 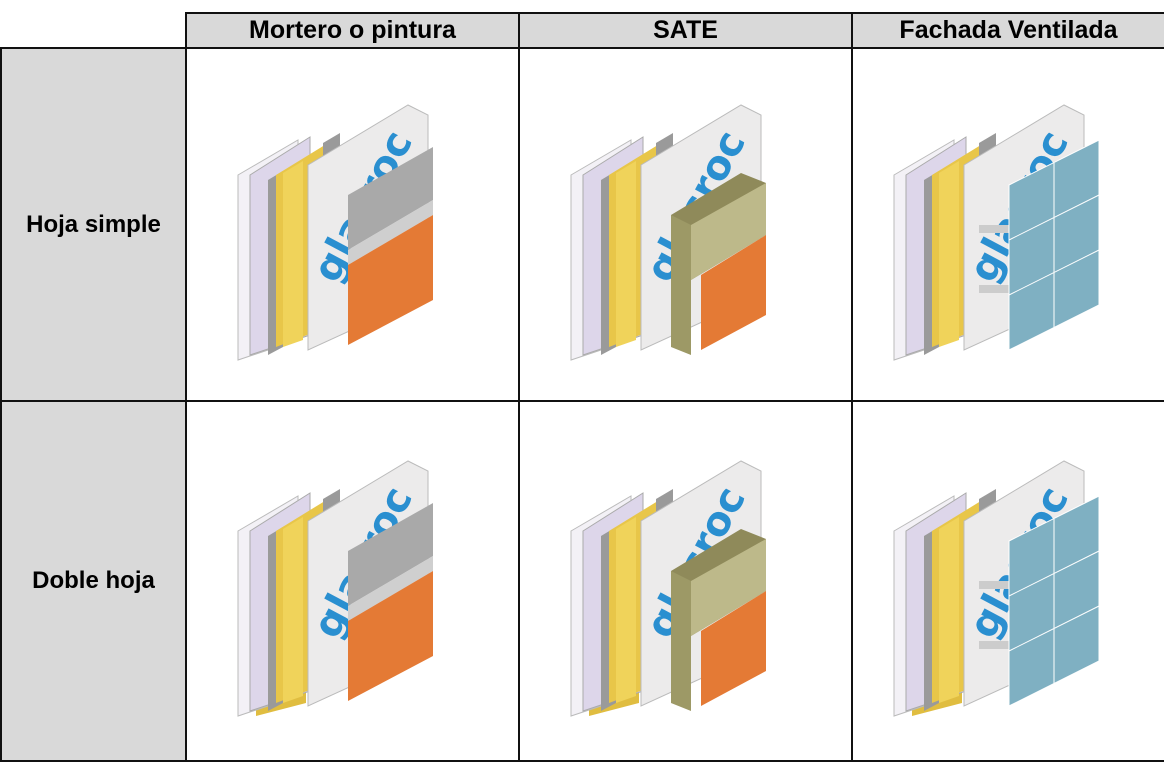 I want to click on column-header: Fachada Ventilada, so click(x=1007, y=30).